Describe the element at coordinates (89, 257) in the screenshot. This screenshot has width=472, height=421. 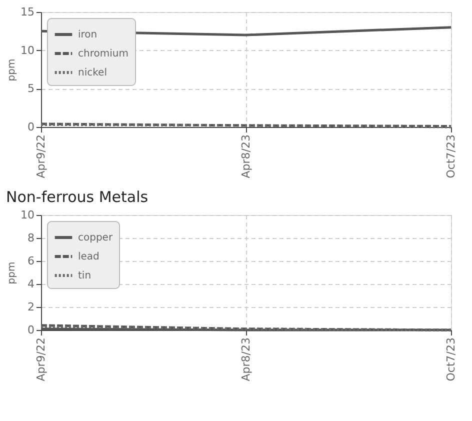
I see `legend-label: lead` at that location.